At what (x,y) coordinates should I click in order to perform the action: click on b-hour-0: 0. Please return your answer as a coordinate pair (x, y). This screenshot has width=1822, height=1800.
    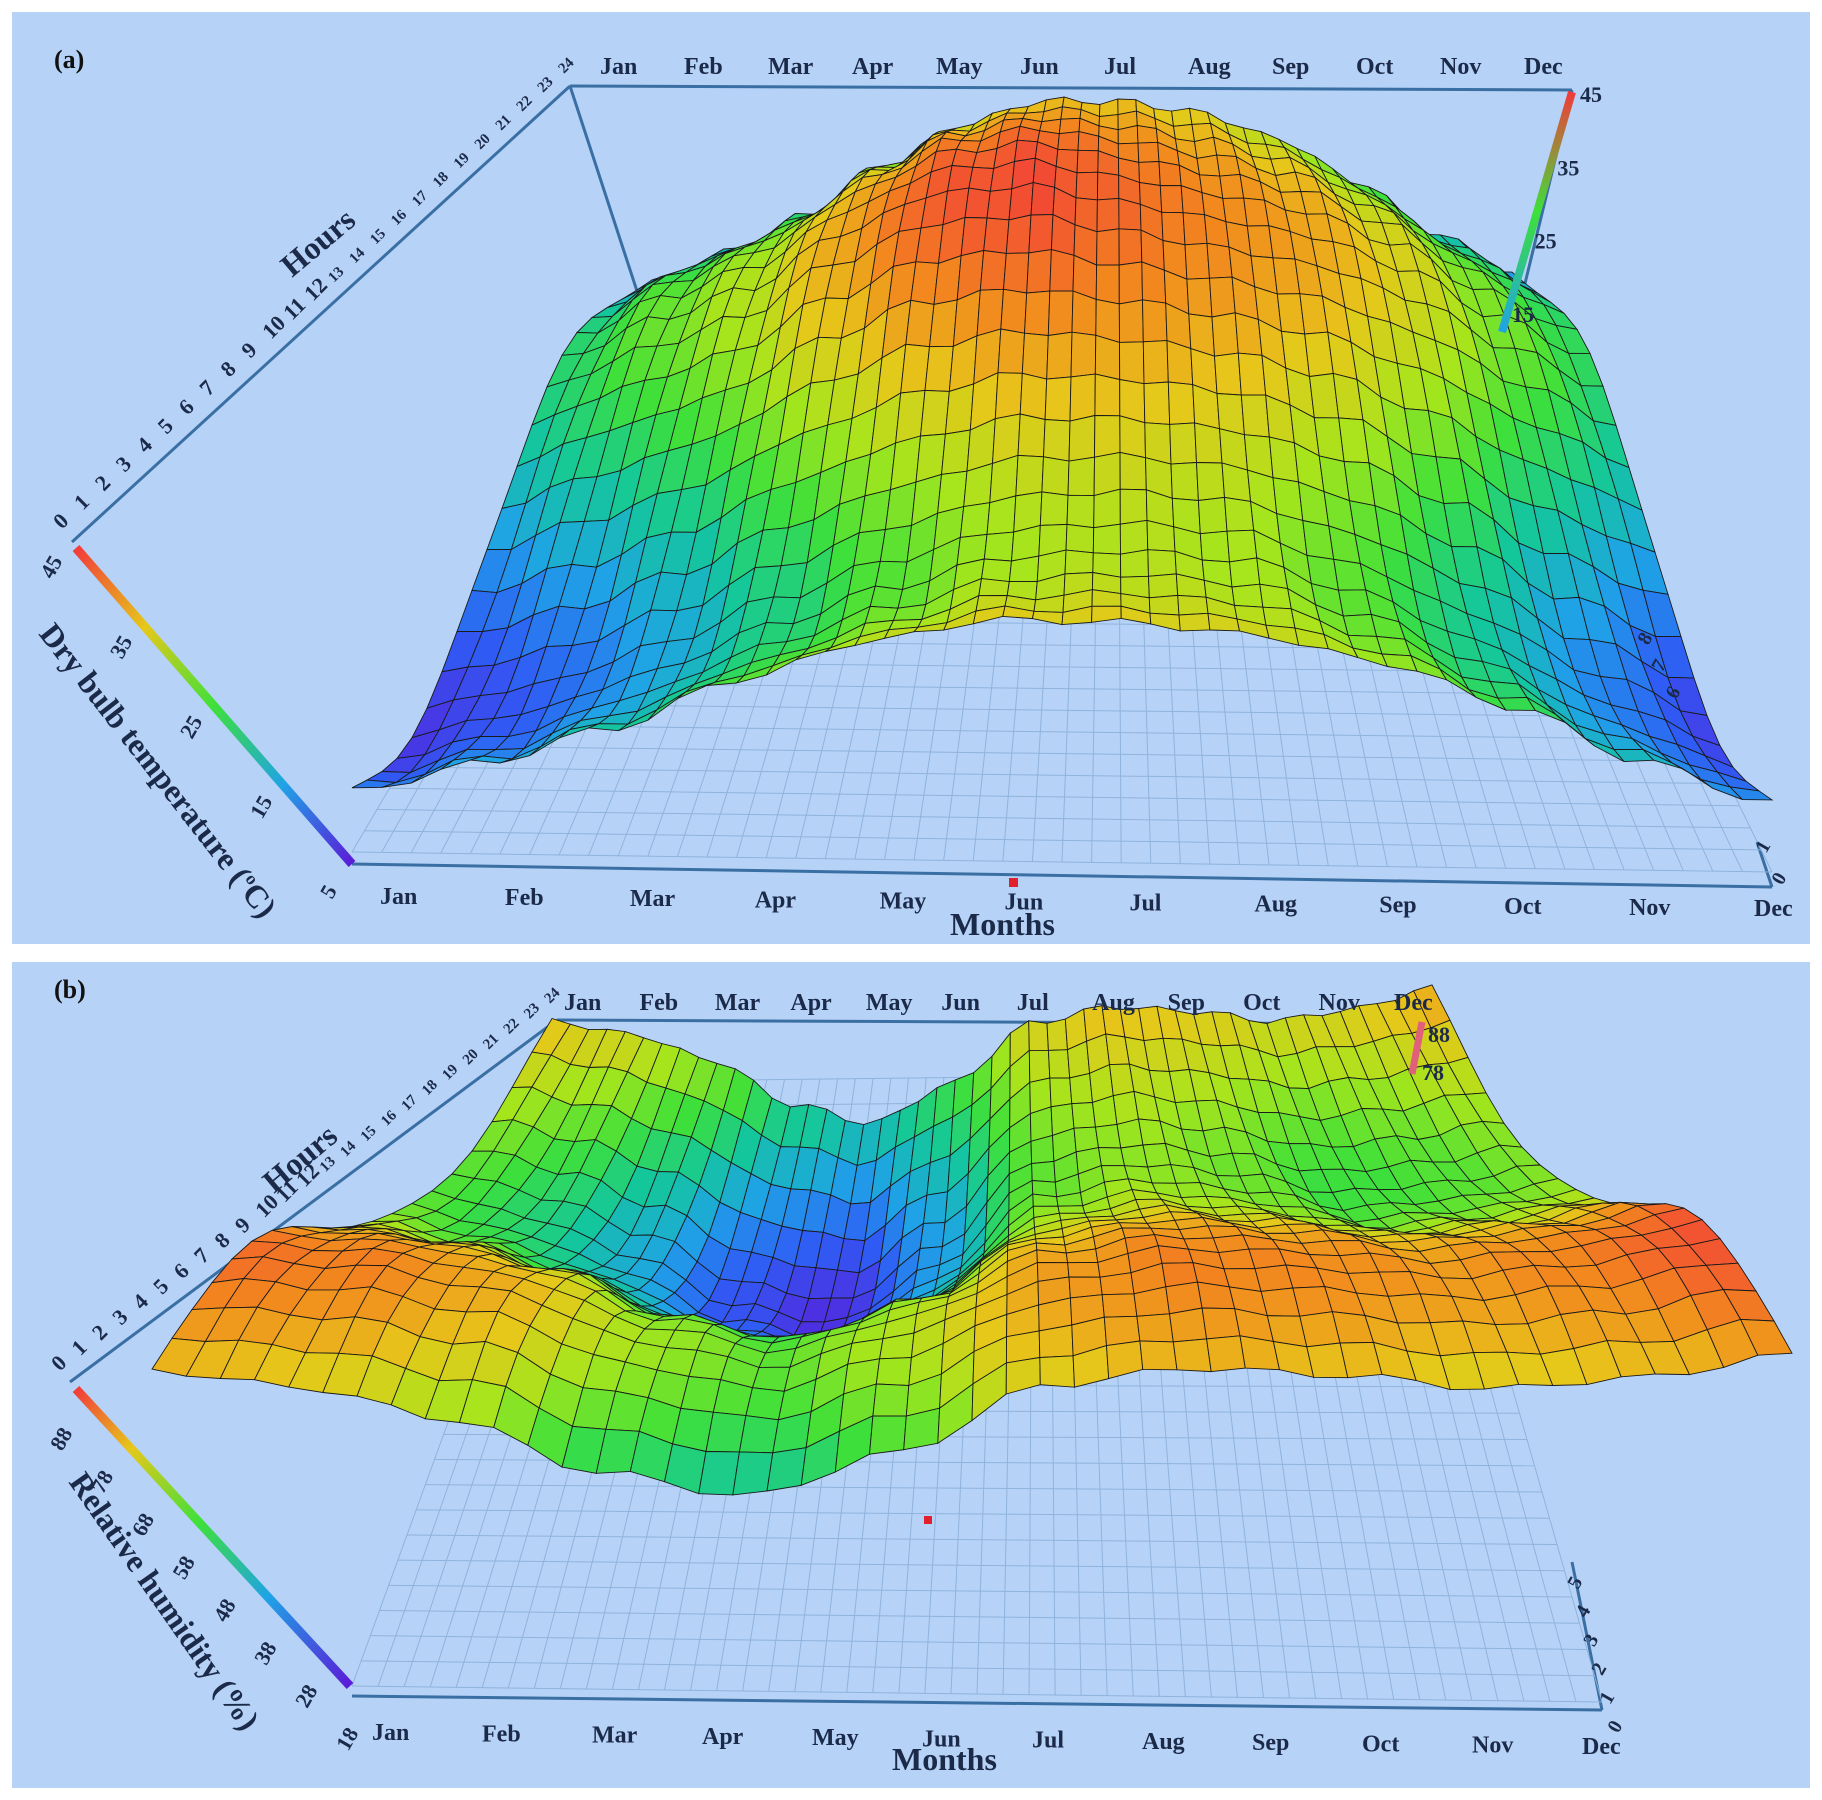
    Looking at the image, I should click on (58, 1362).